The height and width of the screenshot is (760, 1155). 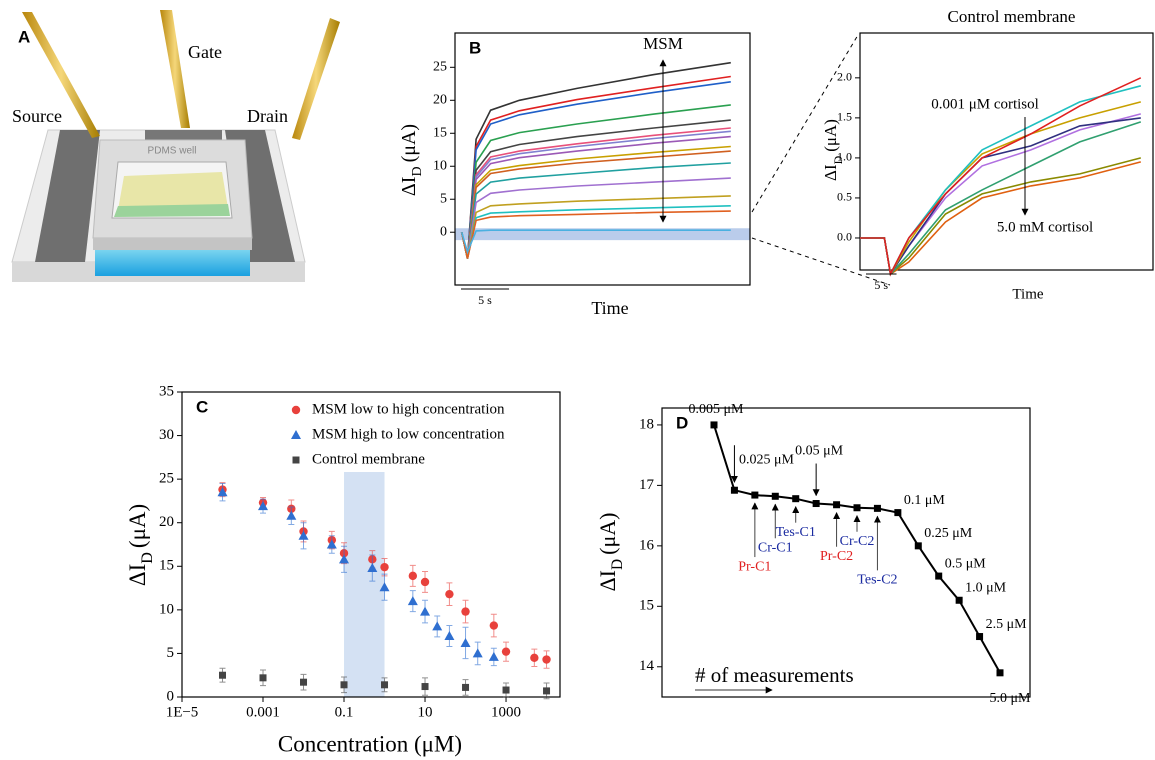 I want to click on y-tick-label: 14, so click(x=647, y=666).